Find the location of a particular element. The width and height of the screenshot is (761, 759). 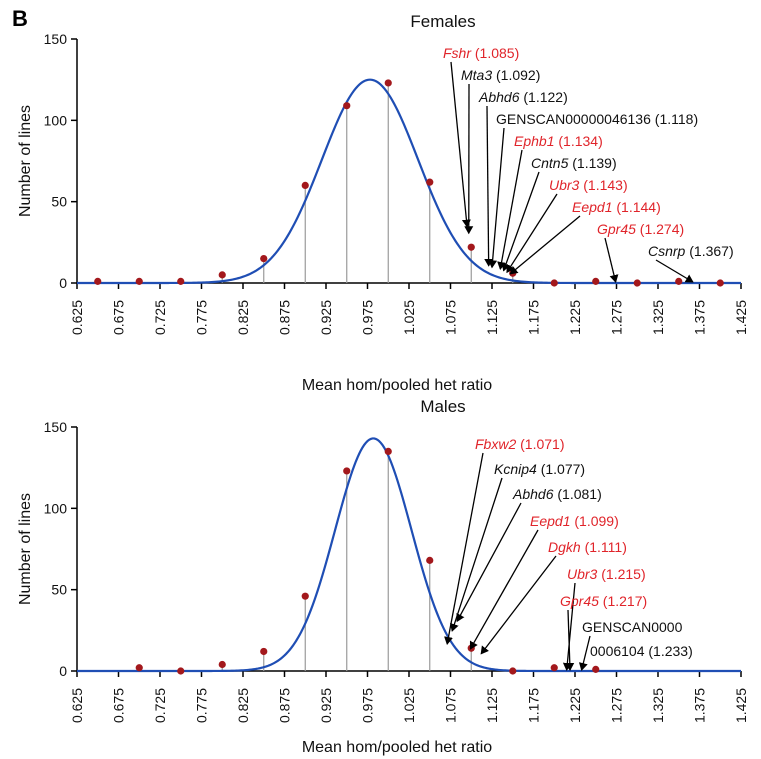

annotation-label: Eepd1 (1.099) is located at coordinates (574, 521).